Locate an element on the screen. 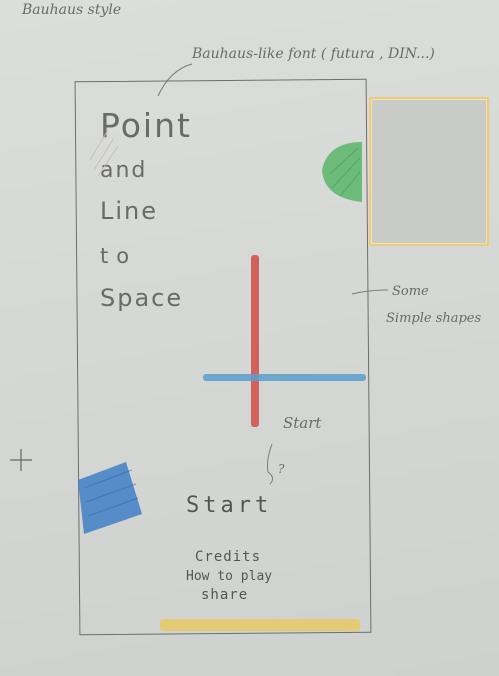 This screenshot has height=676, width=499. style-annotation: Bauhaus style is located at coordinates (72, 10).